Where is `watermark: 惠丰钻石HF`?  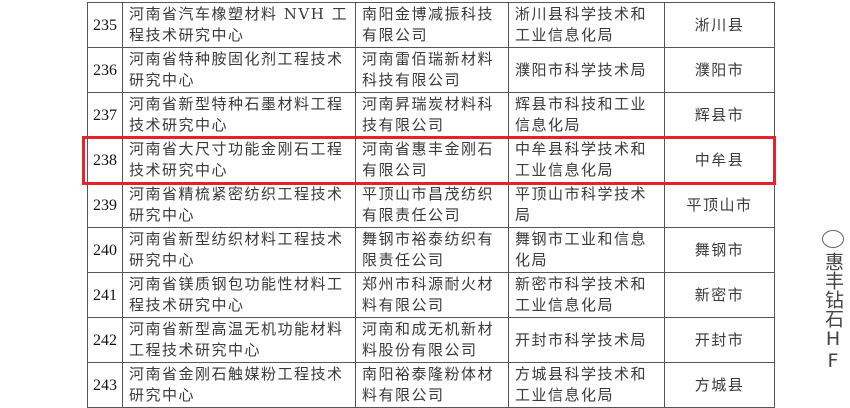 watermark: 惠丰钻石HF is located at coordinates (825, 301).